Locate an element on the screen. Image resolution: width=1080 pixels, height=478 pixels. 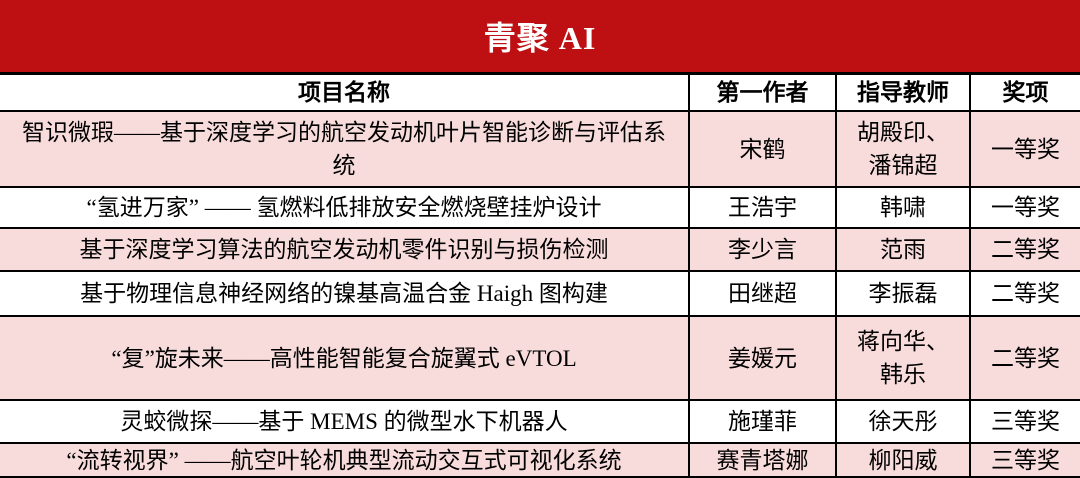
table-row: 灵蛟微探——基于 MEMS 的微型水下机器人 施瑾菲 徐天彤 三等奖 is located at coordinates (540, 420).